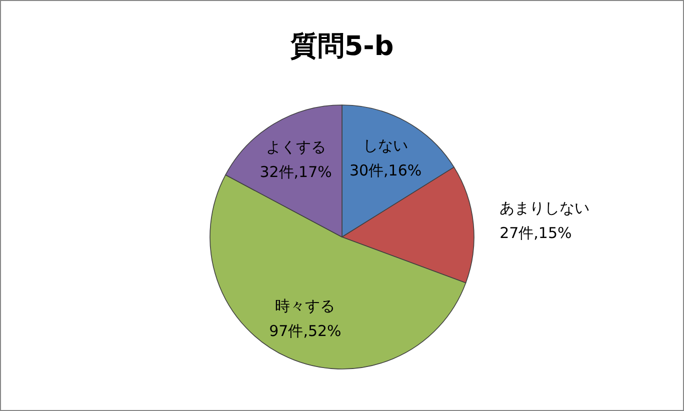 Image resolution: width=684 pixels, height=411 pixels. Describe the element at coordinates (296, 172) in the screenshot. I see `data-label: 32件,17%` at that location.